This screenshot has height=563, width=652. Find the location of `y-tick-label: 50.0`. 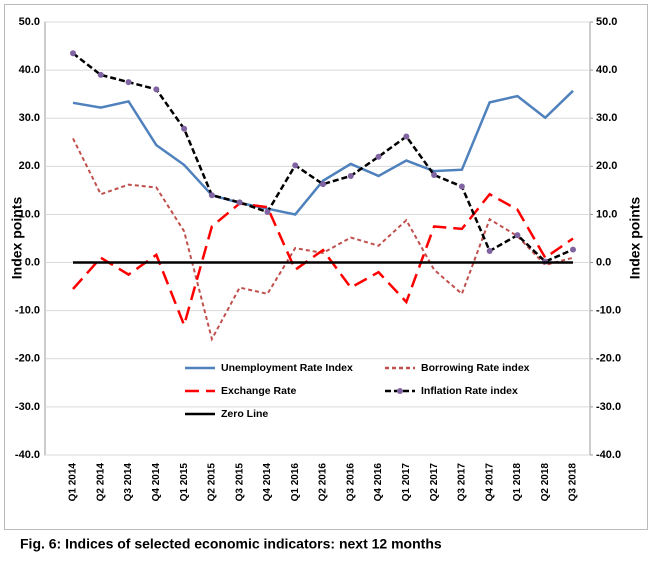

y-tick-label: 50.0 is located at coordinates (29, 22).